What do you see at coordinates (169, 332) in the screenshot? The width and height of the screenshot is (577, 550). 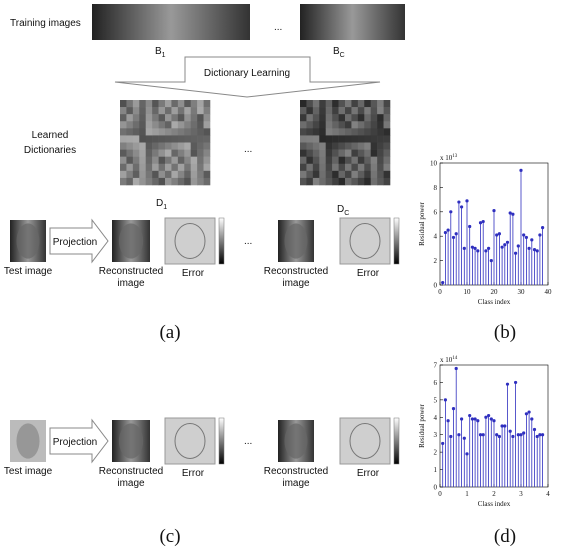 I see `panel-label: (a)` at bounding box center [169, 332].